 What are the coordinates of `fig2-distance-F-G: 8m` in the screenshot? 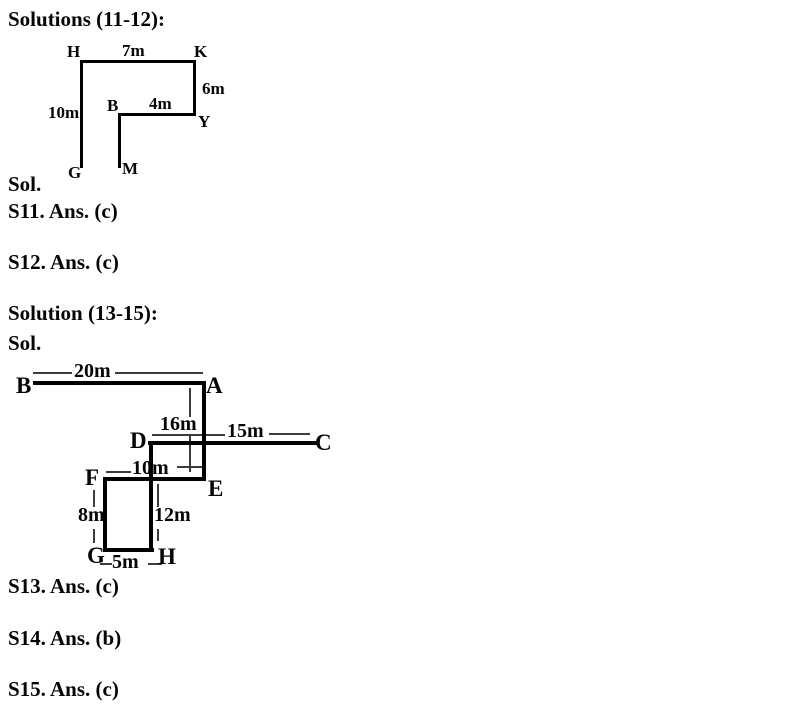 It's located at (91, 515).